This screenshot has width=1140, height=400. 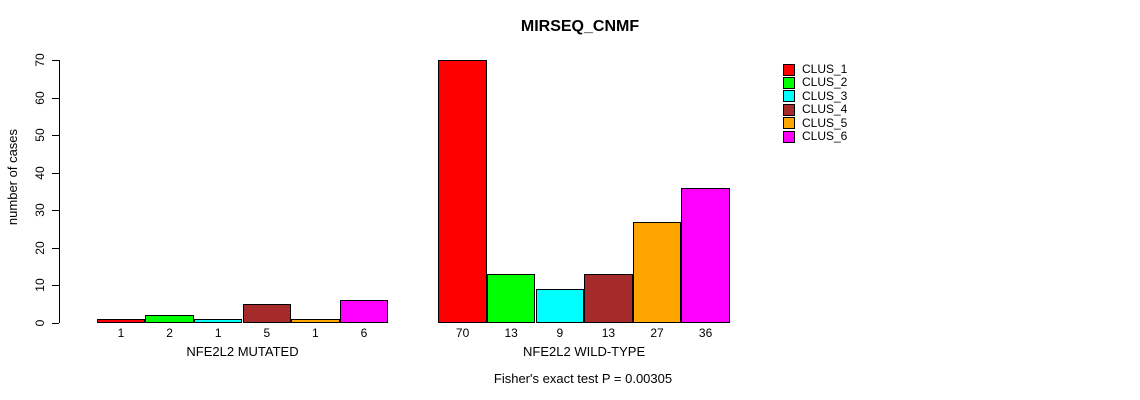 I want to click on y-axis-tick-label: 60, so click(x=40, y=97).